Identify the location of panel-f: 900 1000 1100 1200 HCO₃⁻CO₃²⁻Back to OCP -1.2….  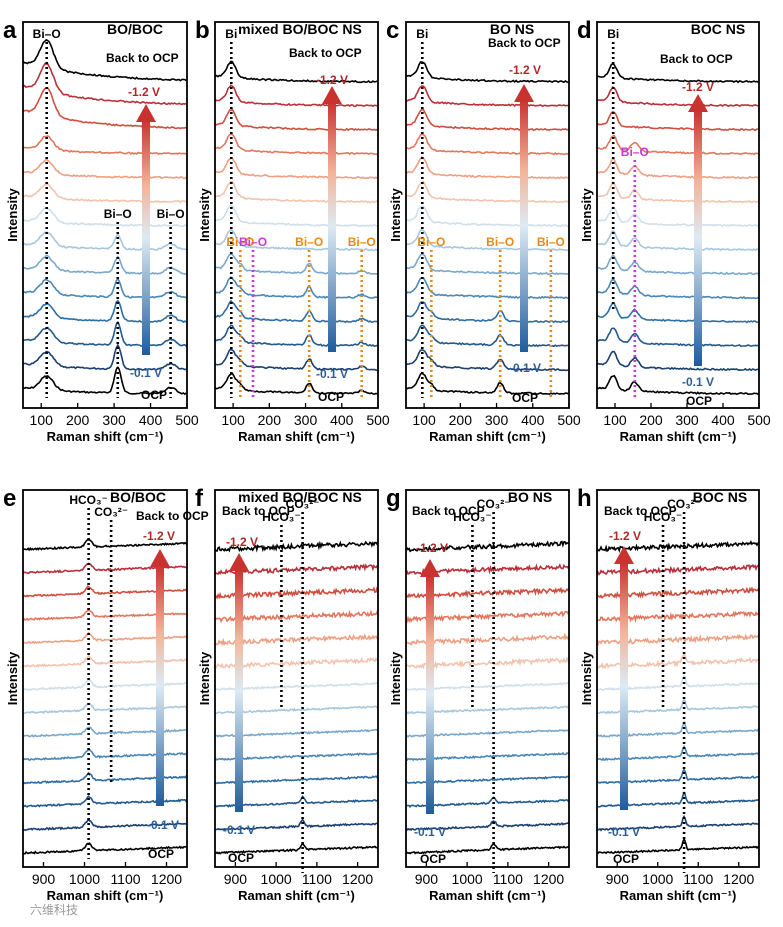
(287, 694).